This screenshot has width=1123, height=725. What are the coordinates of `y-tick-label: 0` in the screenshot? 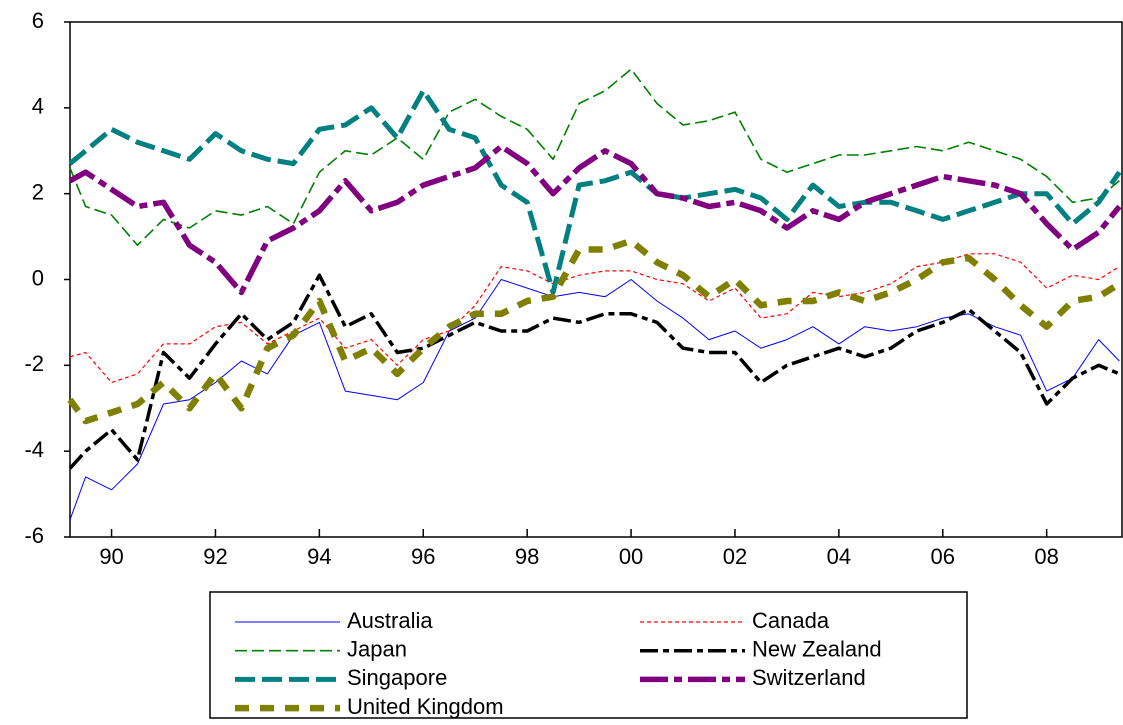 It's located at (38, 277).